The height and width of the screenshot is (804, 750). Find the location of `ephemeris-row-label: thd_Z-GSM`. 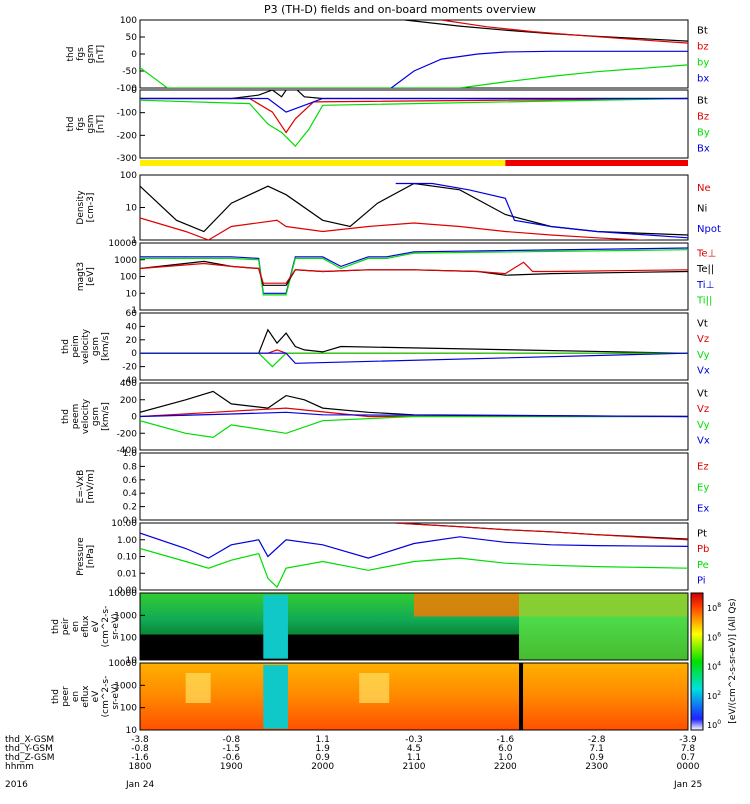

ephemeris-row-label: thd_Z-GSM is located at coordinates (29, 758).